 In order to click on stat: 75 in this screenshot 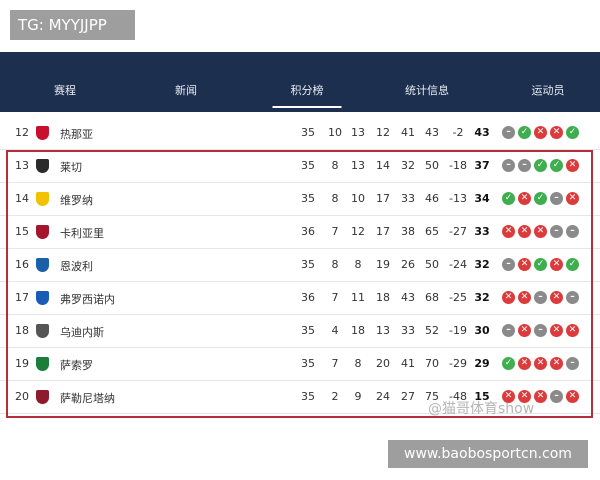, I will do `click(432, 396)`.